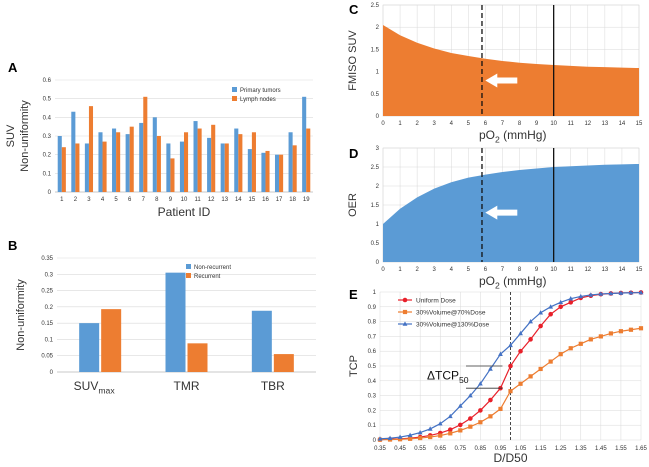  I want to click on y-tick-label-a: 0.3, so click(47, 137).